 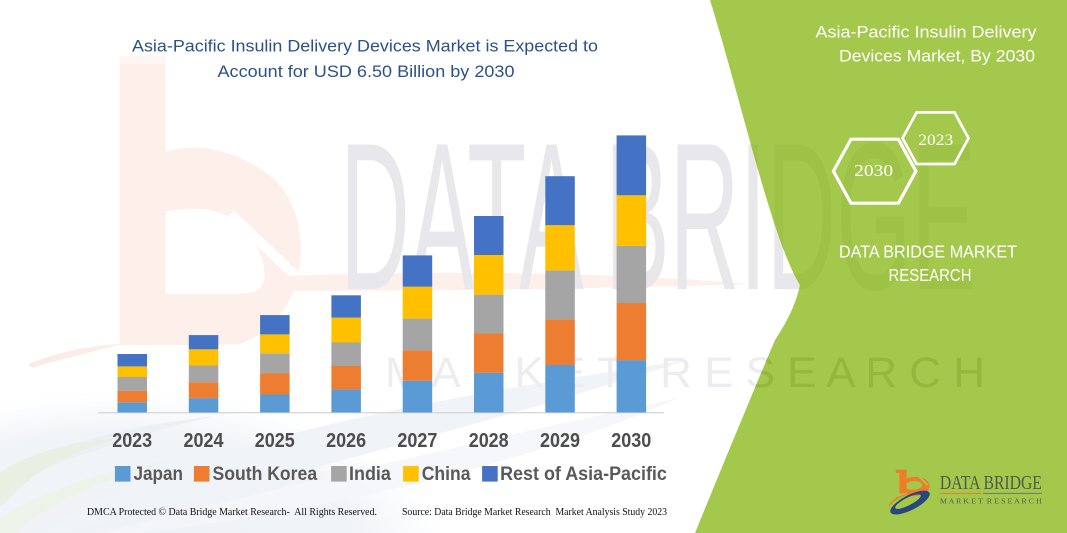 I want to click on svg-text: 2026, so click(x=346, y=440).